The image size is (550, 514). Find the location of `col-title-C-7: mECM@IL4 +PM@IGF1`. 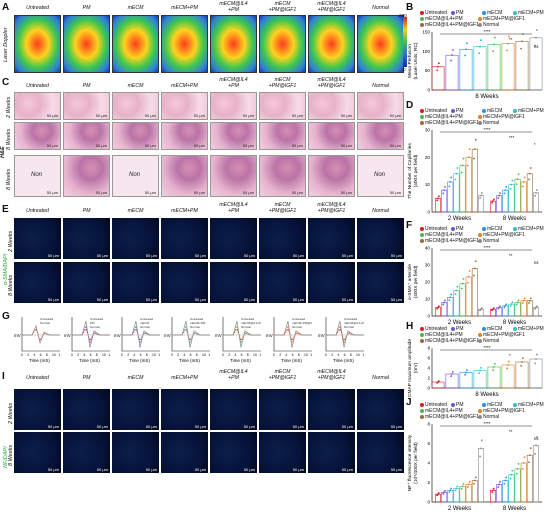

col-title-C-7: mECM@IL4 +PM@IGF1 is located at coordinates (331, 83).